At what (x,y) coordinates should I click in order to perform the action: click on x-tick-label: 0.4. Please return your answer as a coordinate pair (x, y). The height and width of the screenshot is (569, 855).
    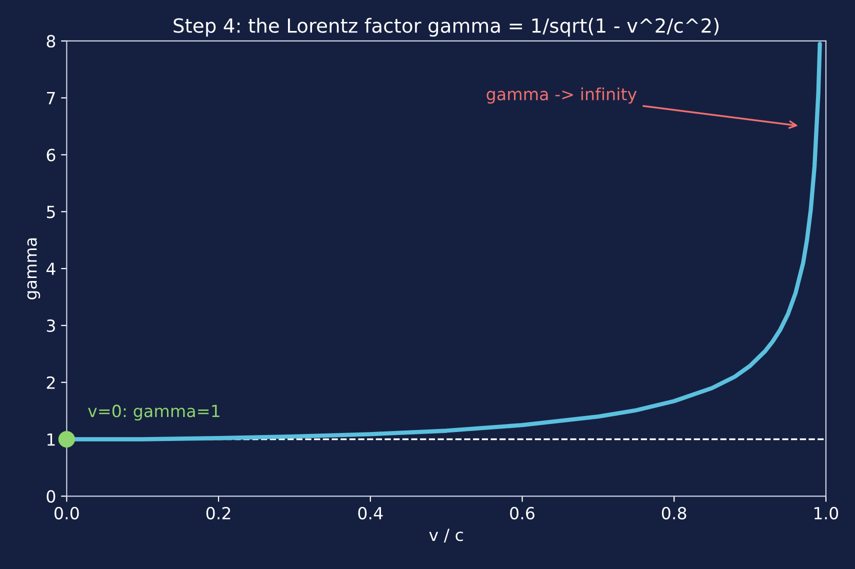
    Looking at the image, I should click on (370, 513).